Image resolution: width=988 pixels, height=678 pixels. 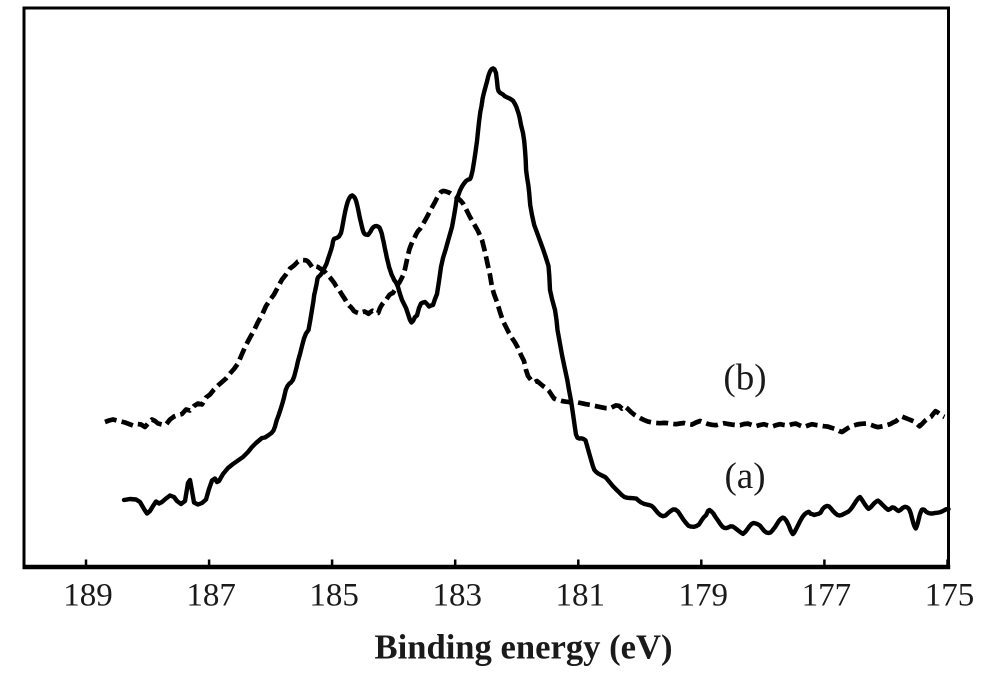 What do you see at coordinates (827, 596) in the screenshot?
I see `svg-text: 177` at bounding box center [827, 596].